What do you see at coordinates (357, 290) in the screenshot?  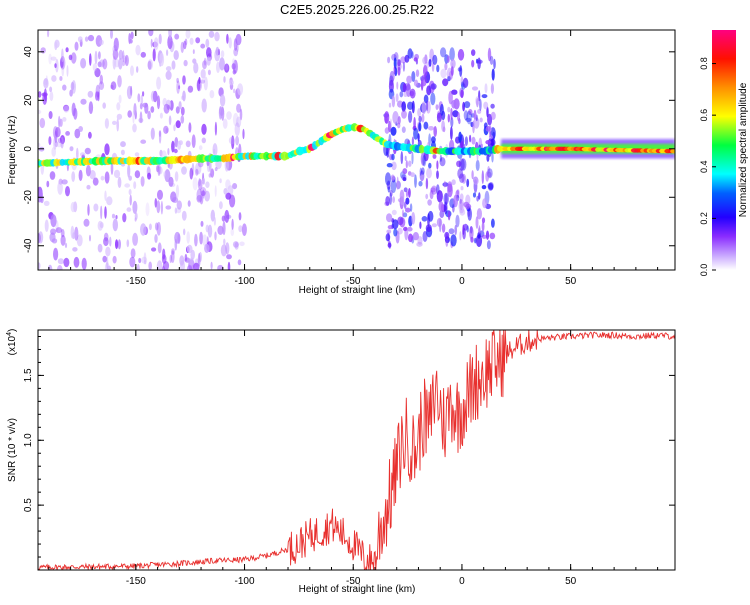 I see `spectrogram-x-label: Height of straight line (km)` at bounding box center [357, 290].